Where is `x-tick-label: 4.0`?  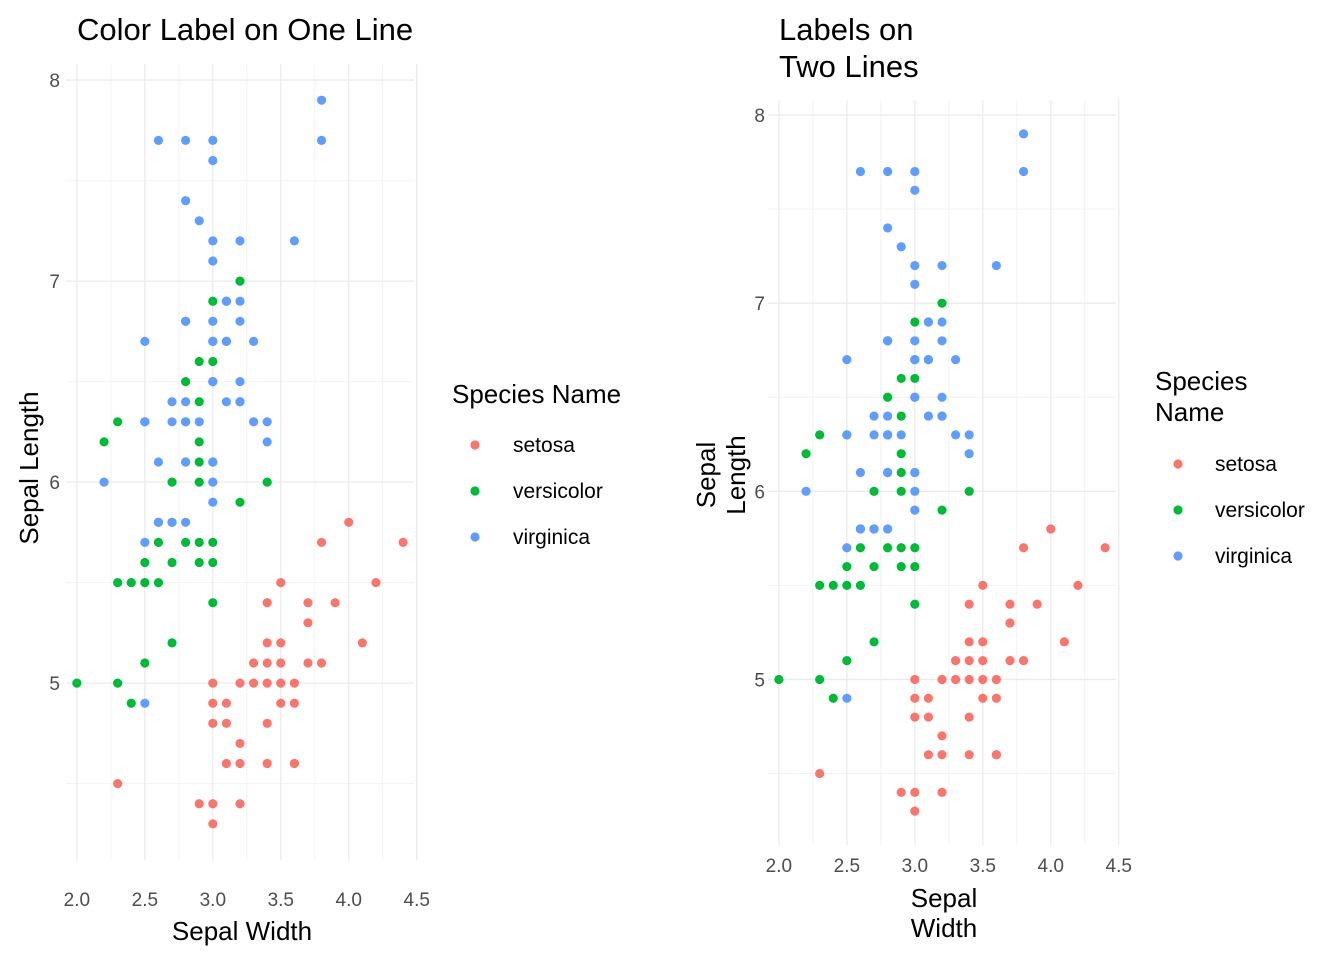
x-tick-label: 4.0 is located at coordinates (349, 900).